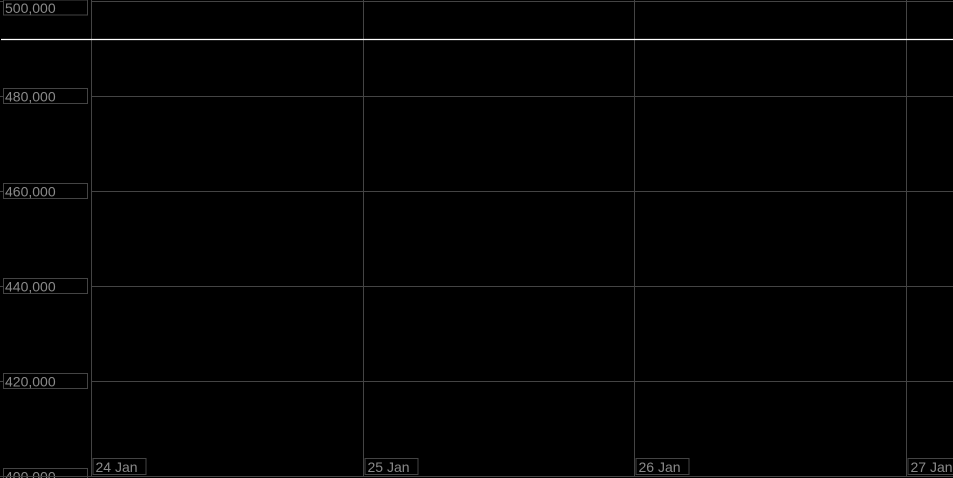  I want to click on x-tick-label: 25 Jan, so click(389, 467).